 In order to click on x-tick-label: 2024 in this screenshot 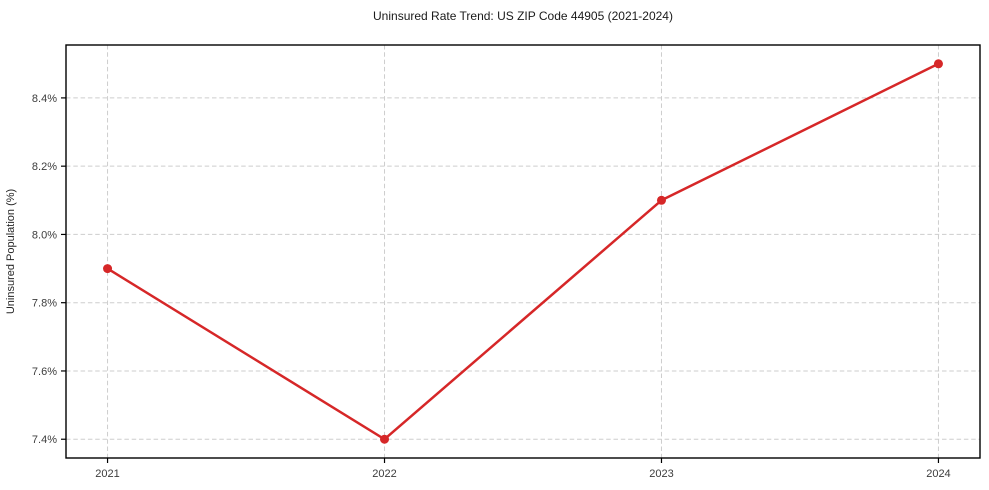, I will do `click(938, 474)`.